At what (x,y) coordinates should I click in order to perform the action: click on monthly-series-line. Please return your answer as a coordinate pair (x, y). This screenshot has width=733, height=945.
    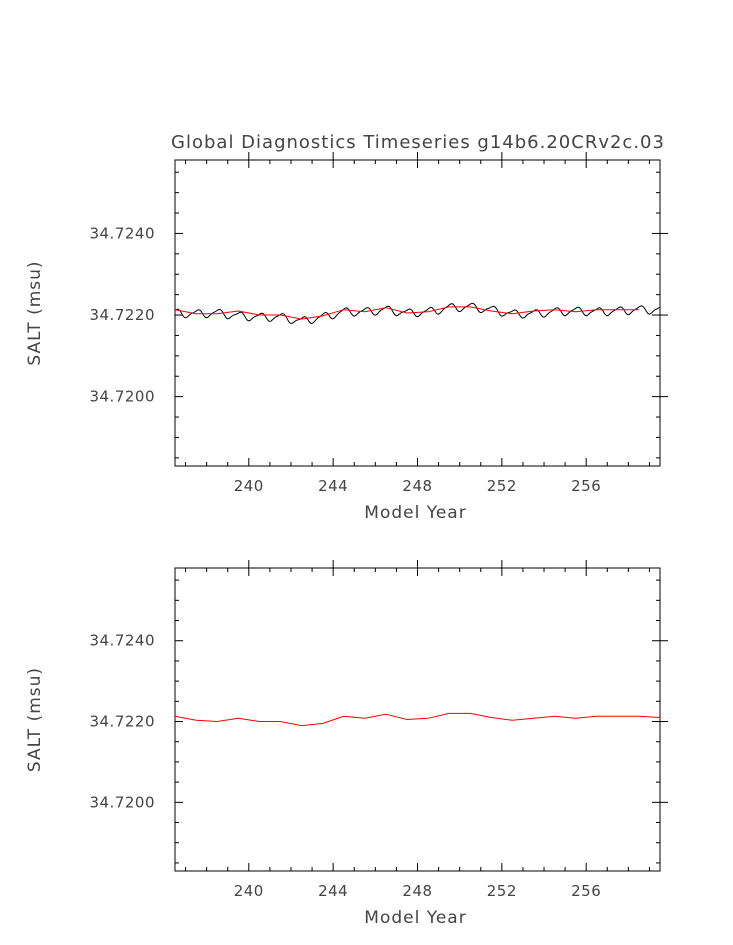
    Looking at the image, I should click on (417, 313).